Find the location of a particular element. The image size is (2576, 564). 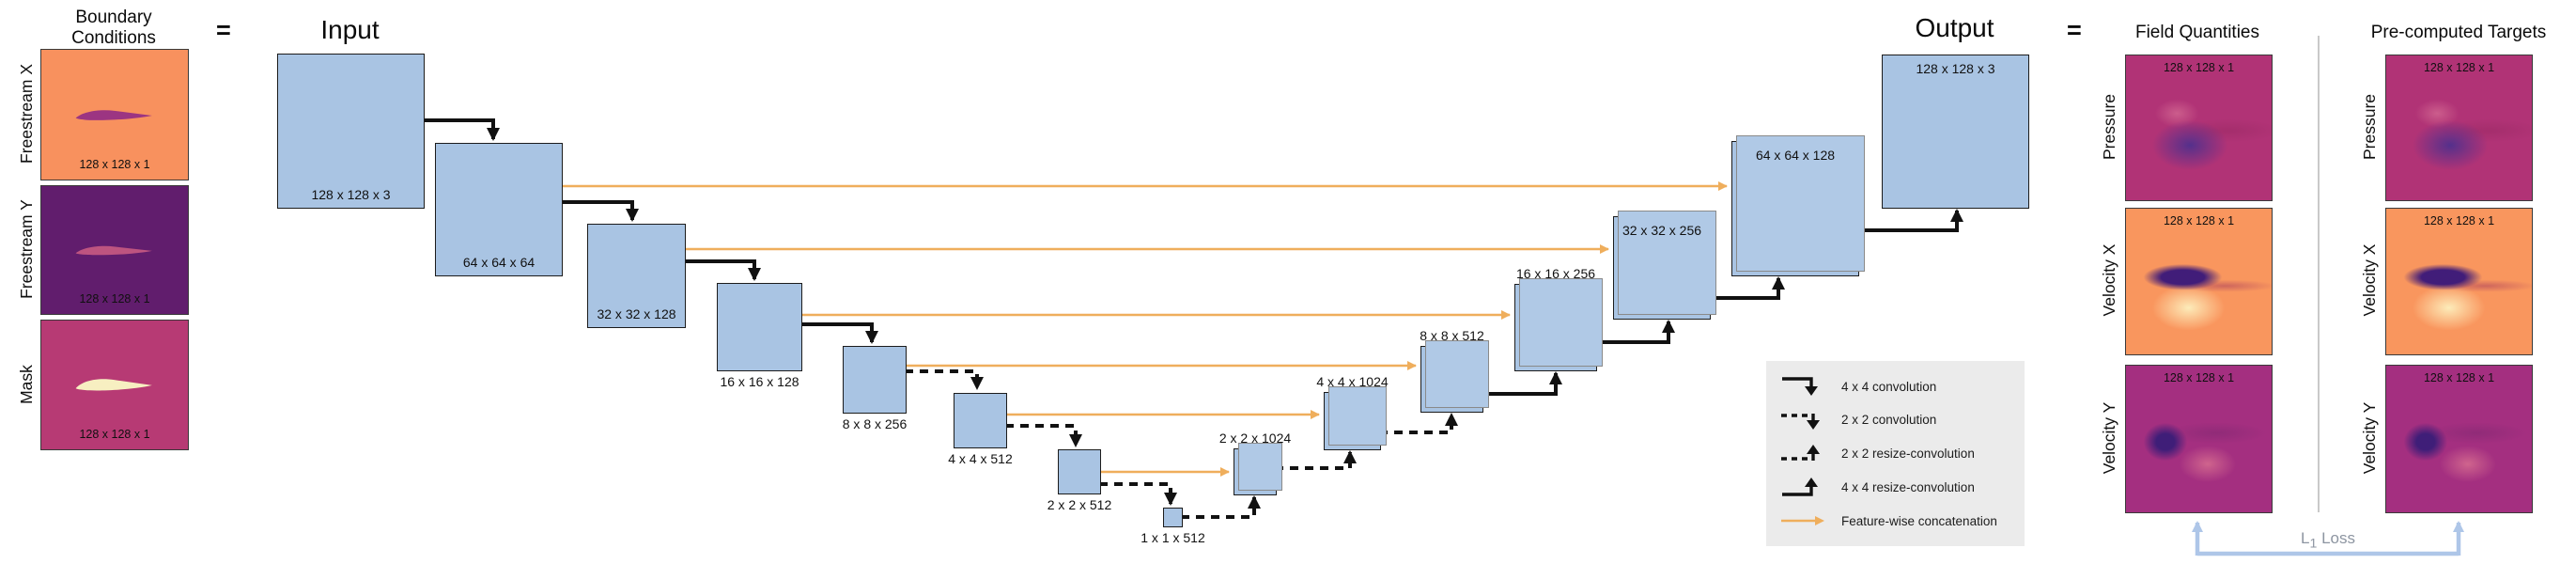

conv44-arrow-icon is located at coordinates (1800, 386).